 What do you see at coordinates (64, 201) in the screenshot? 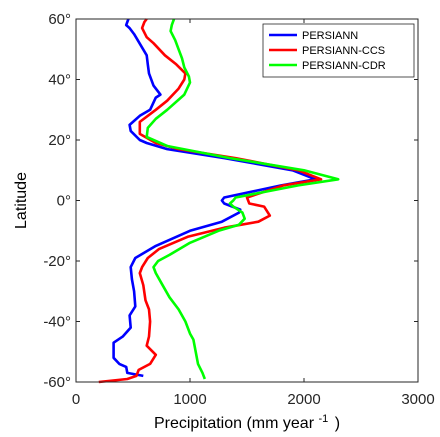
I see `y-tick-label: 0°` at bounding box center [64, 201].